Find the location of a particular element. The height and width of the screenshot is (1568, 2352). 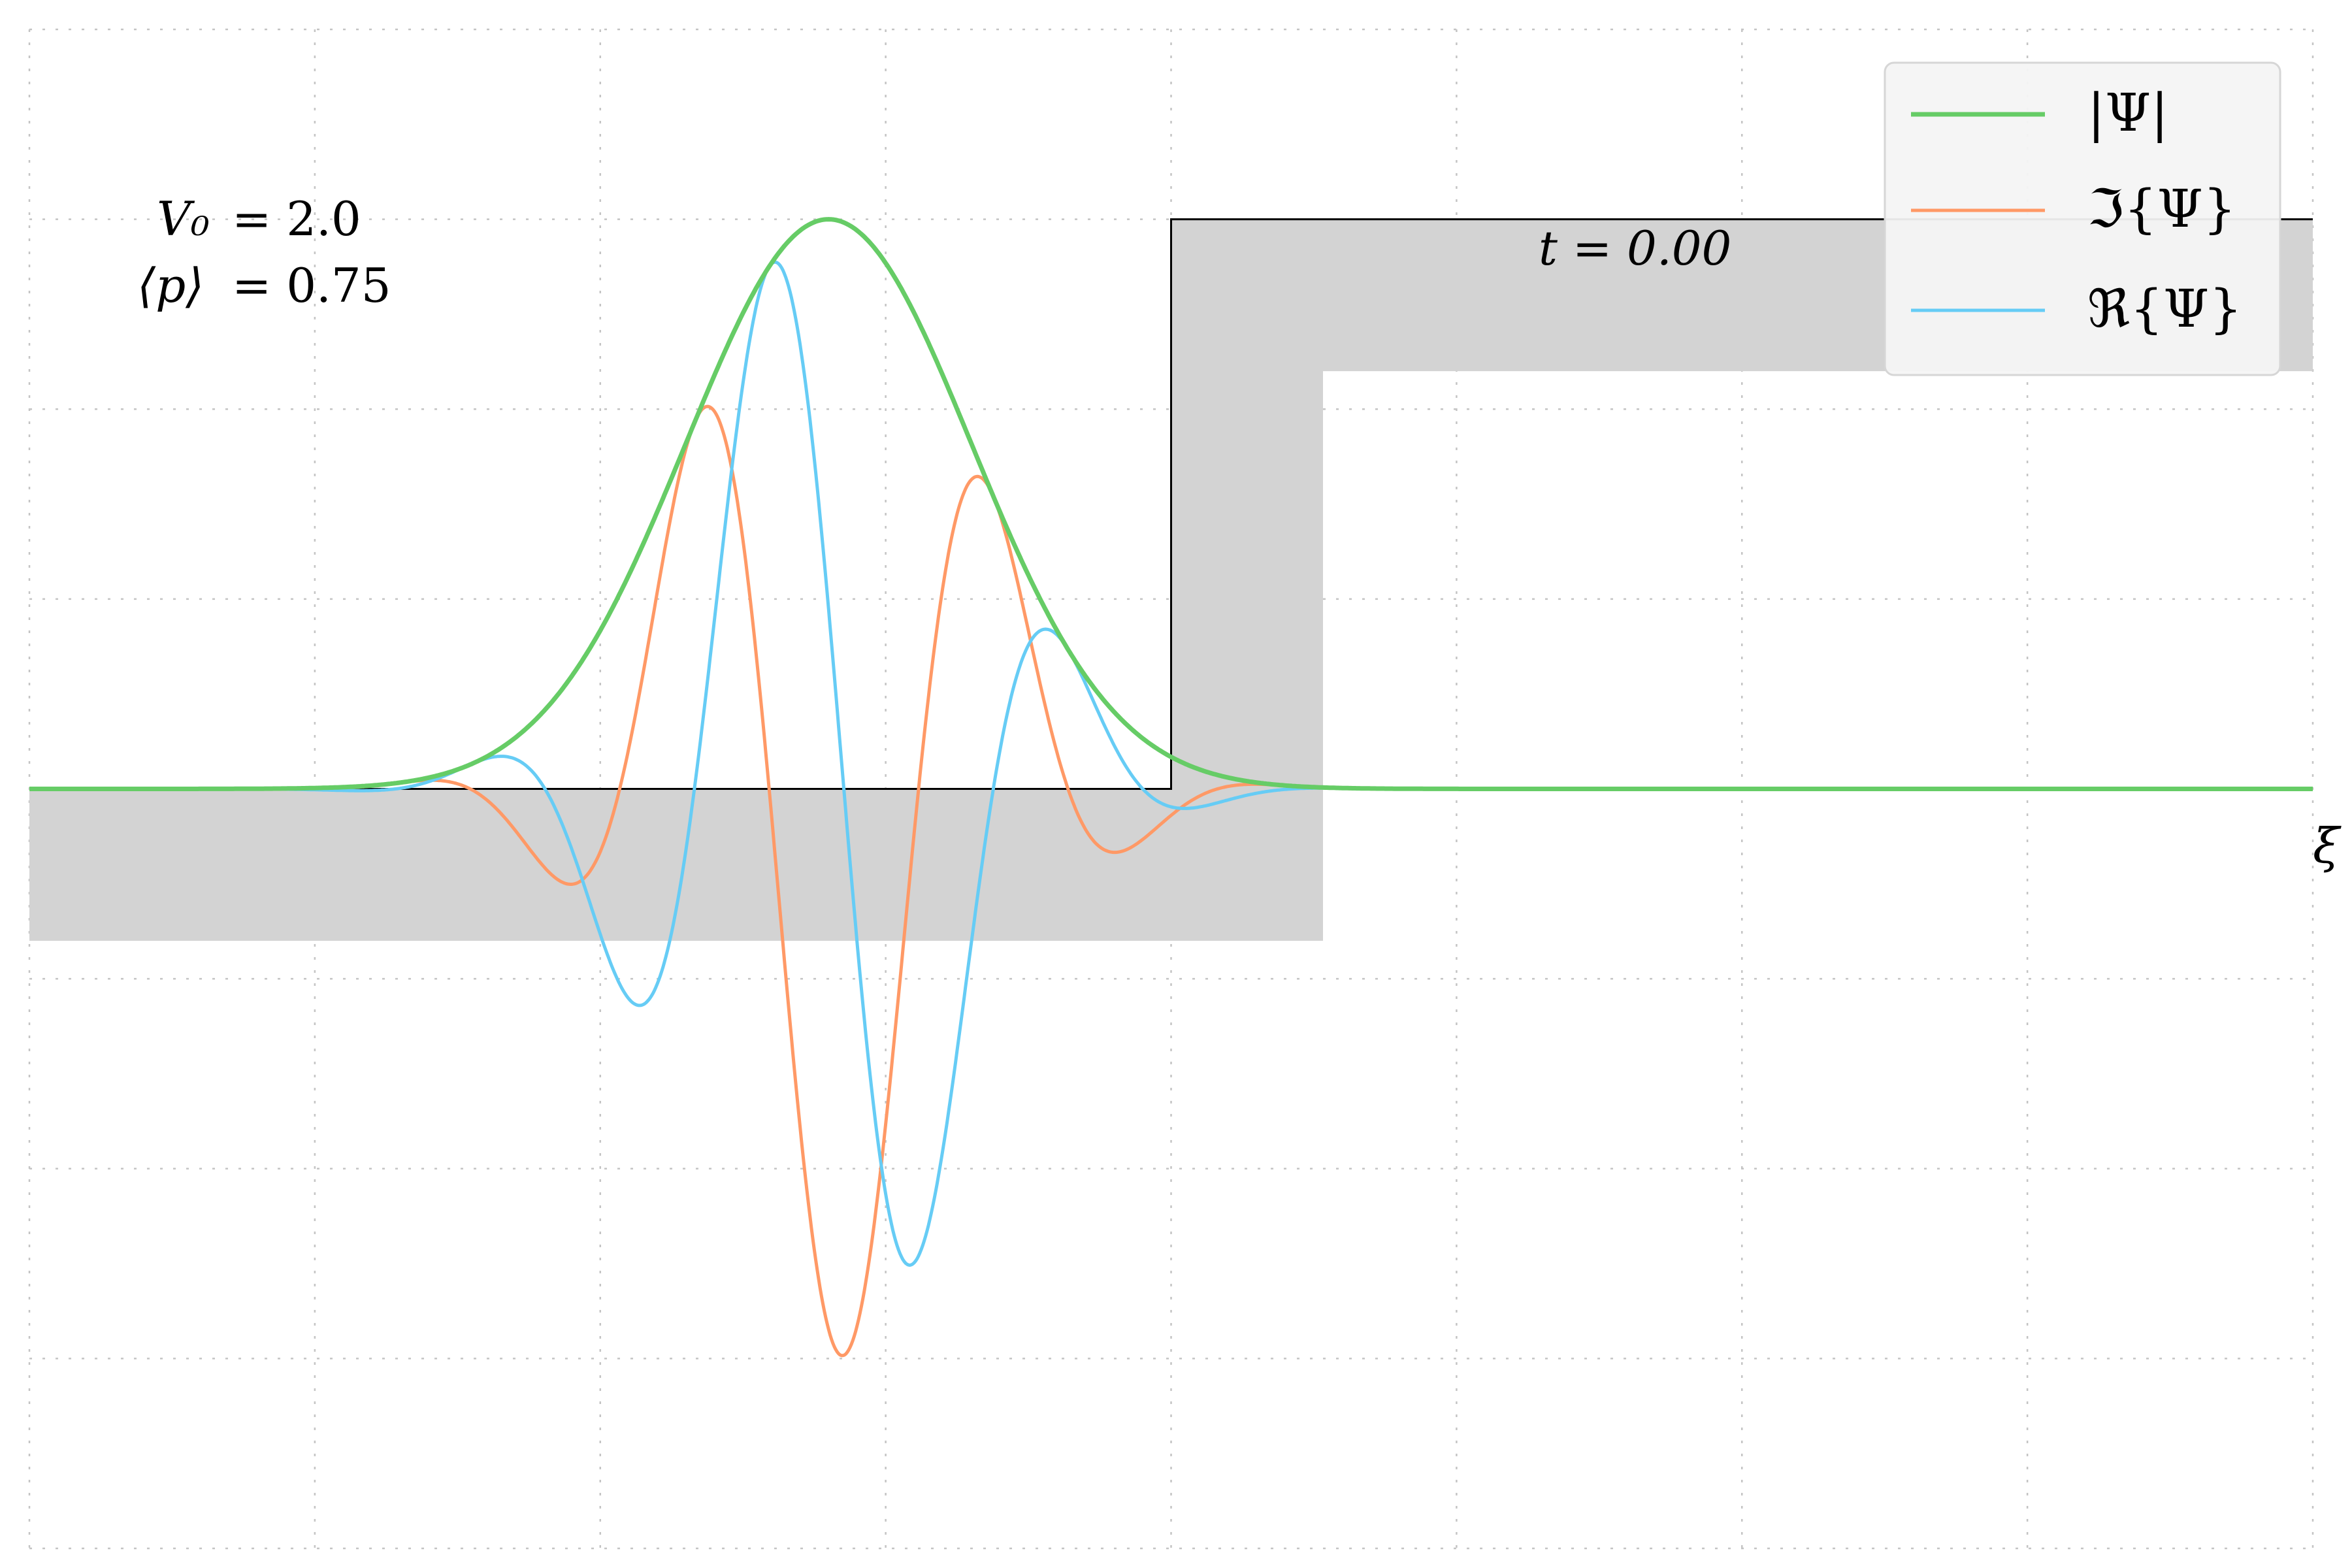

legend-item-real: ℜ{Ψ} is located at coordinates (2076, 308).